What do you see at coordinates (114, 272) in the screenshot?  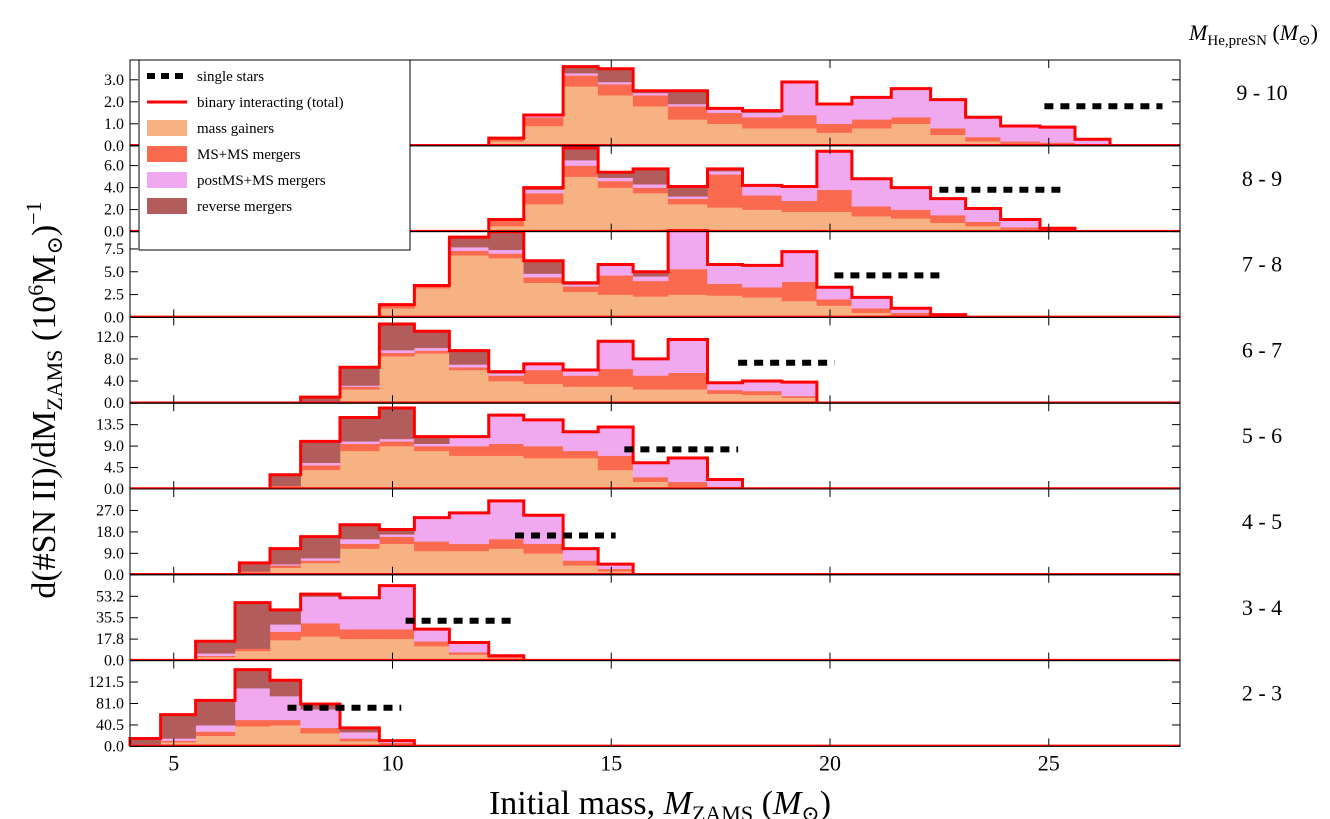 I see `y-tick-label: 5.0` at bounding box center [114, 272].